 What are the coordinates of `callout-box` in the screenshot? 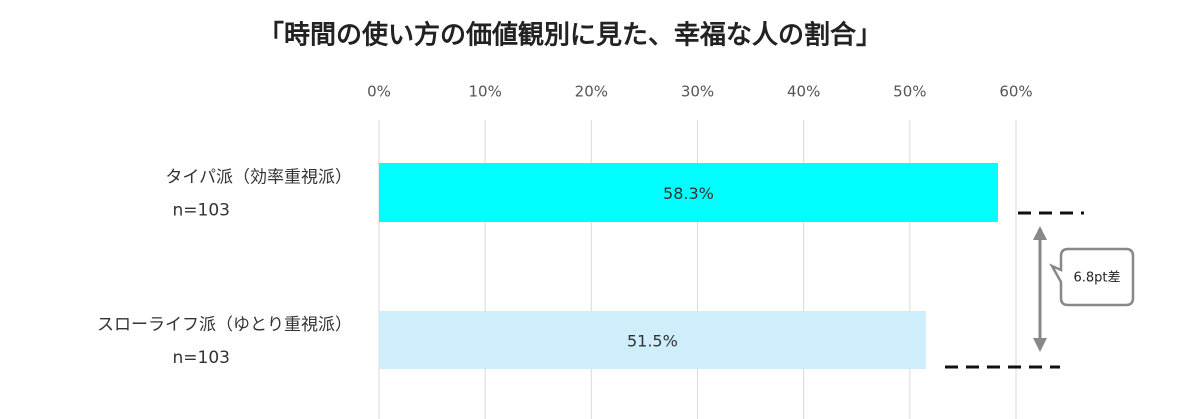 It's located at (1092, 277).